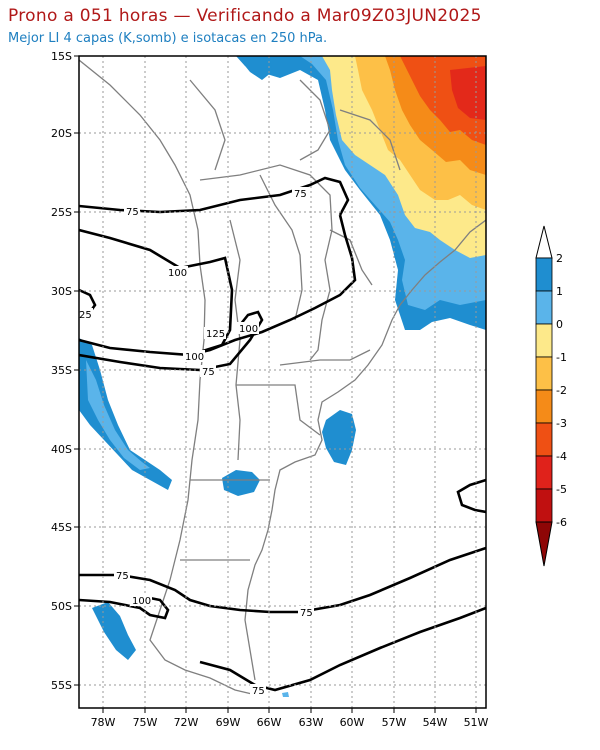 This screenshot has width=600, height=750. What do you see at coordinates (561, 522) in the screenshot?
I see `colorbar-label: -6` at bounding box center [561, 522].